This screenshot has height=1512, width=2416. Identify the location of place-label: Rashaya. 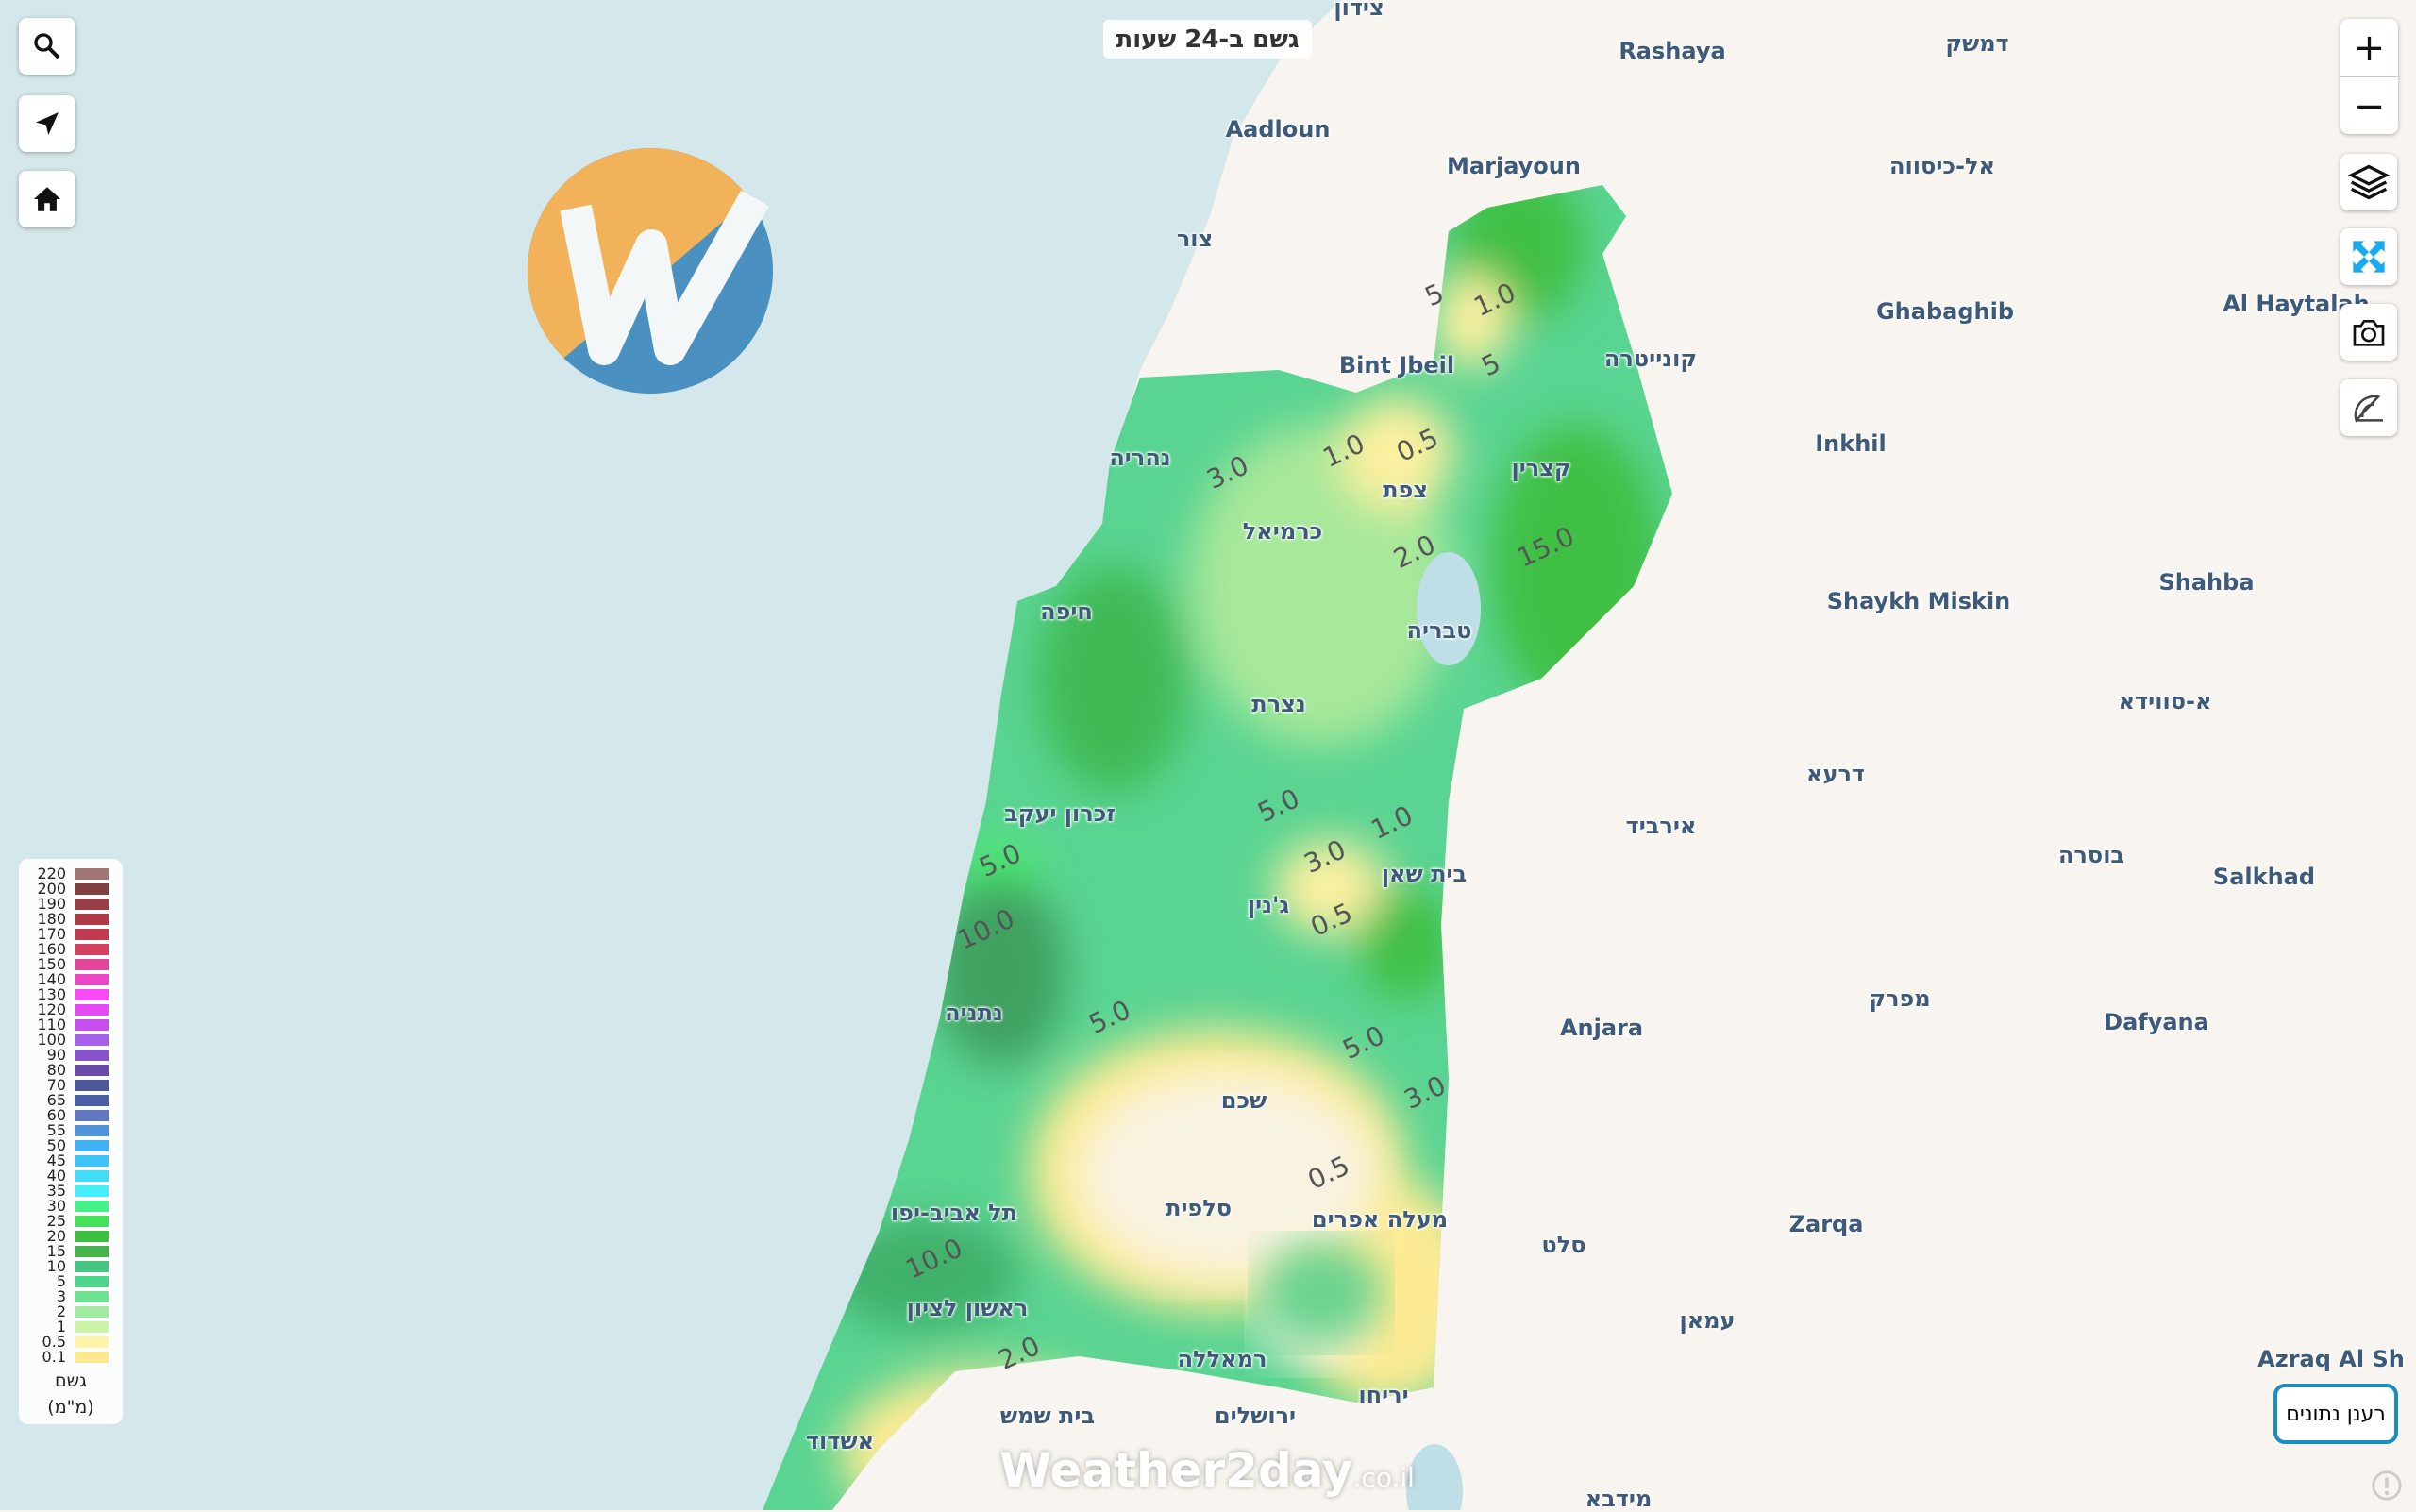
(1672, 51).